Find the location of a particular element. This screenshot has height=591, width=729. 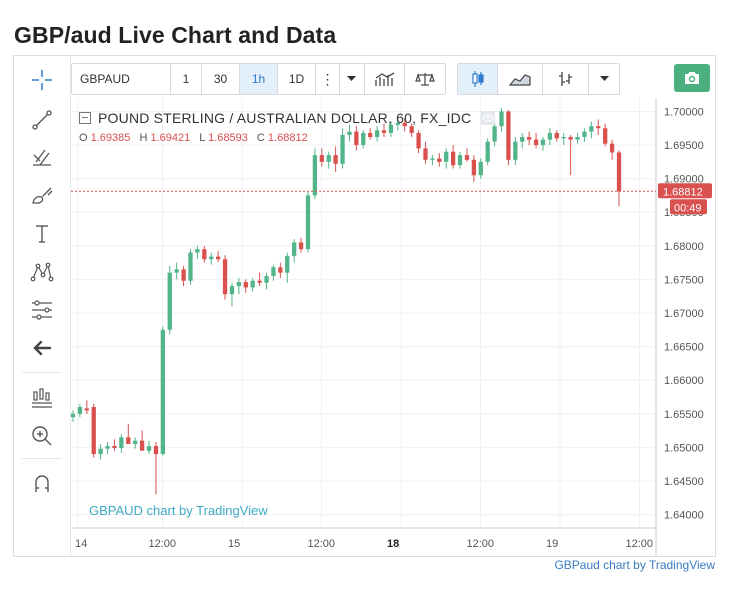

snapshot-button is located at coordinates (692, 78).